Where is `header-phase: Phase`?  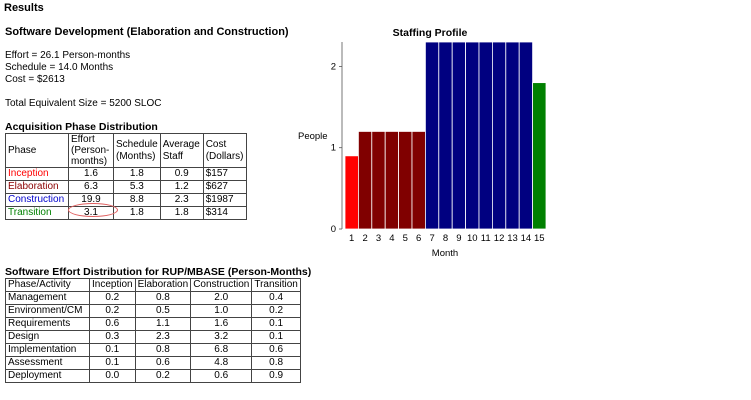
header-phase: Phase is located at coordinates (37, 150).